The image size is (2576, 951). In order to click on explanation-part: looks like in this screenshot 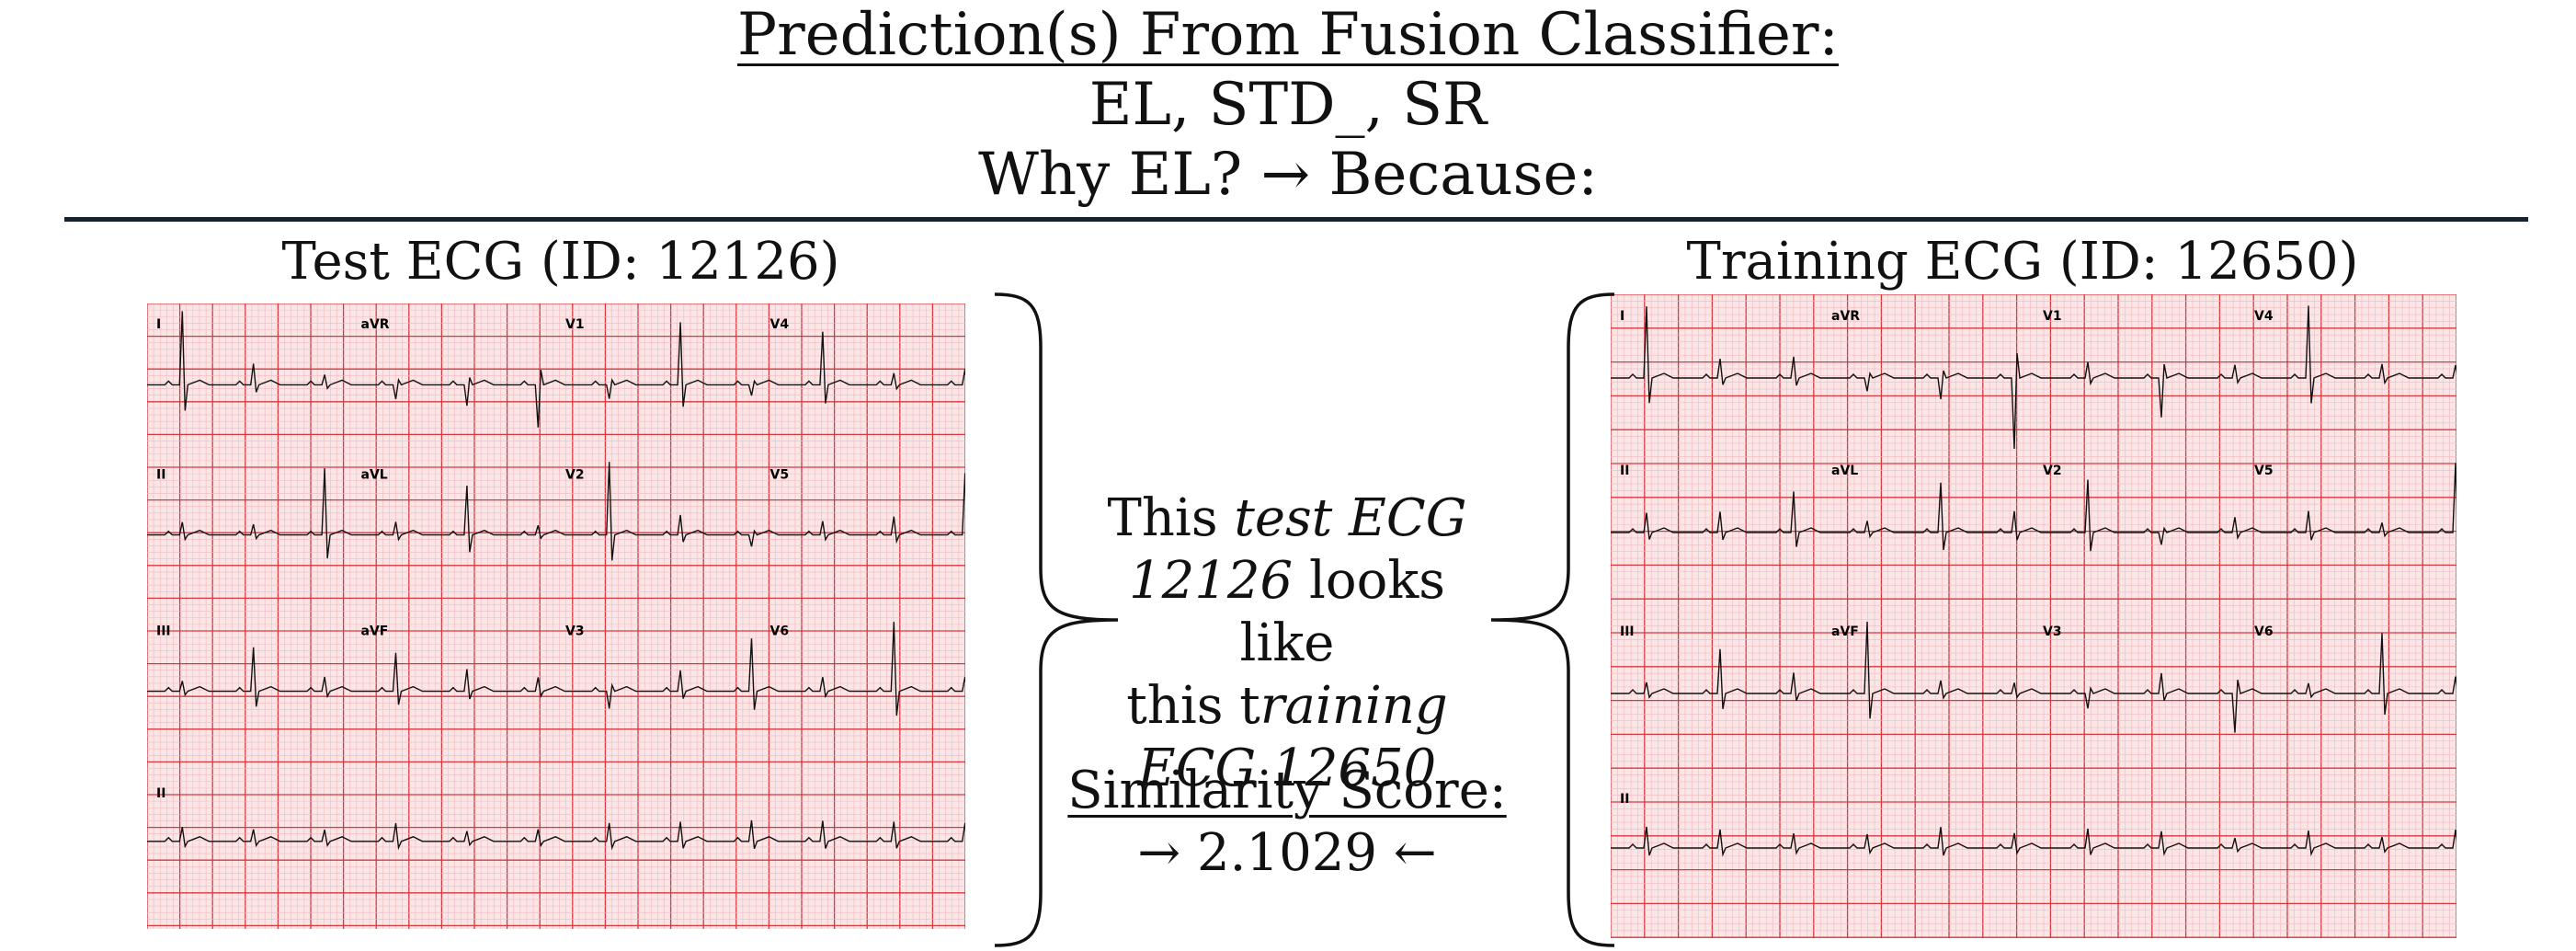, I will do `click(1342, 612)`.